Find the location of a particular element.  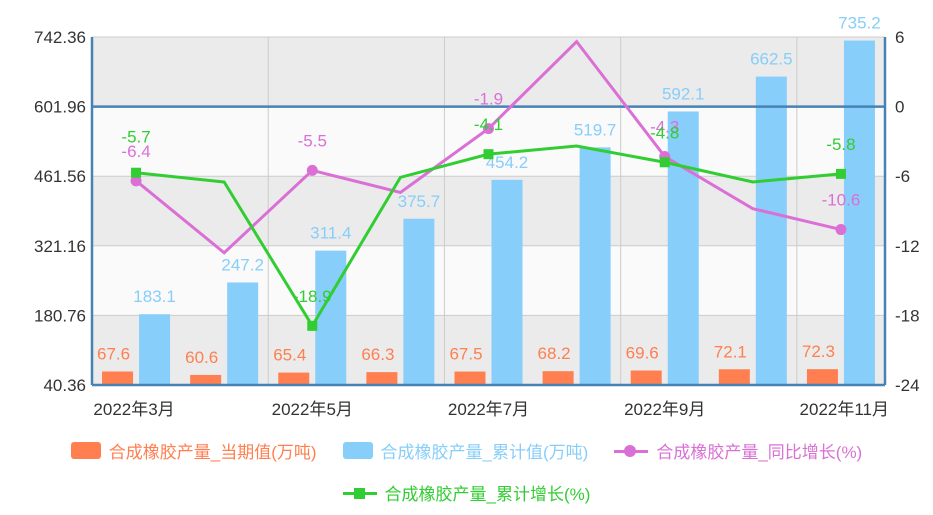

legend-item-yoy-growth: 合成橡胶产量_同比增长(%) is located at coordinates (738, 450).